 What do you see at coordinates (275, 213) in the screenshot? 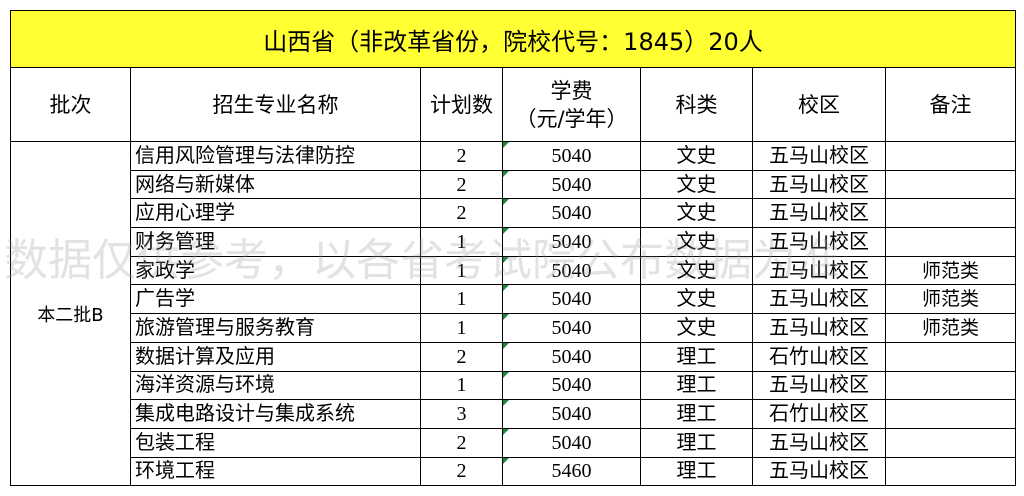
I see `major-name: 应用心理学` at bounding box center [275, 213].